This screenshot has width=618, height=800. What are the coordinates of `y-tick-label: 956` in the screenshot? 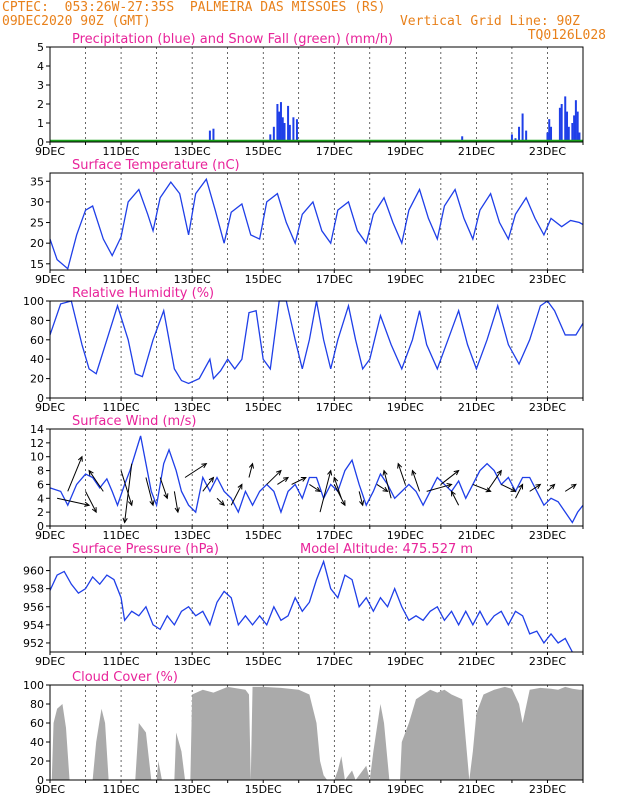 It's located at (33, 607).